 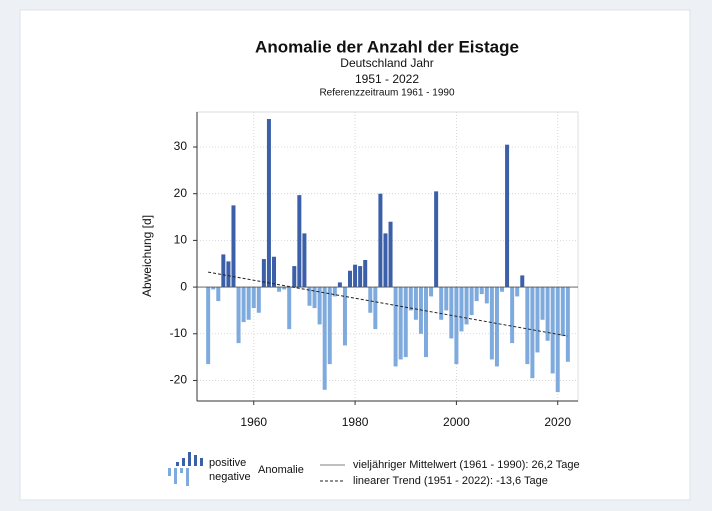 What do you see at coordinates (181, 146) in the screenshot?
I see `y-tick-label: 30` at bounding box center [181, 146].